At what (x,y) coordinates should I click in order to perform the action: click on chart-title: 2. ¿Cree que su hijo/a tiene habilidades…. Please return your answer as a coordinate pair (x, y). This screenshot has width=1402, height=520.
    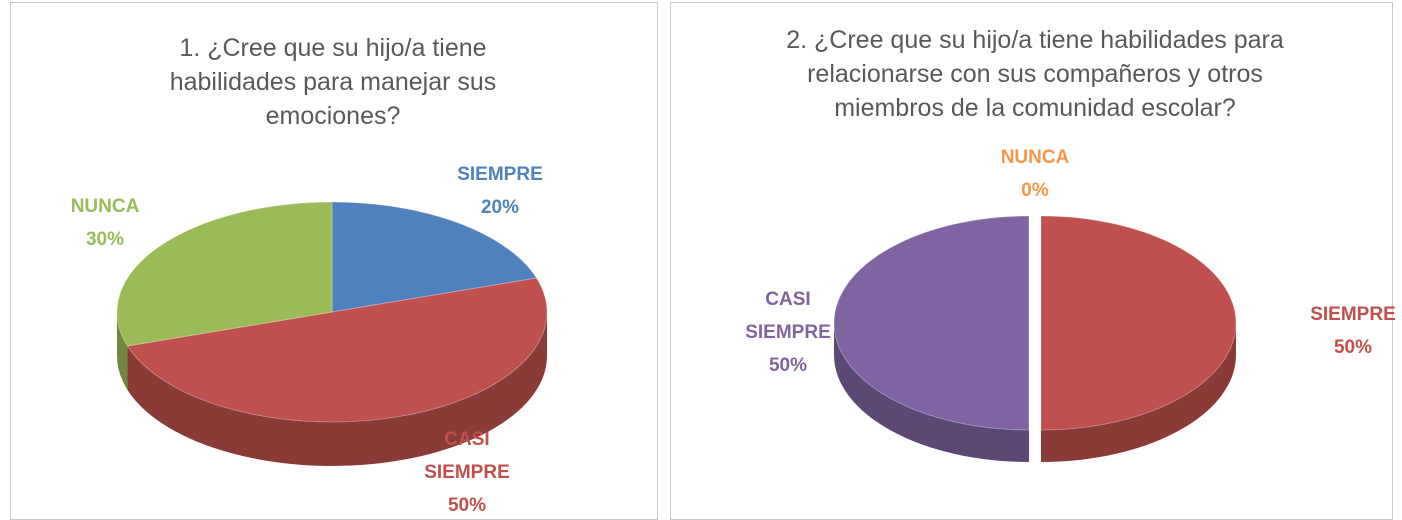
    Looking at the image, I should click on (1035, 74).